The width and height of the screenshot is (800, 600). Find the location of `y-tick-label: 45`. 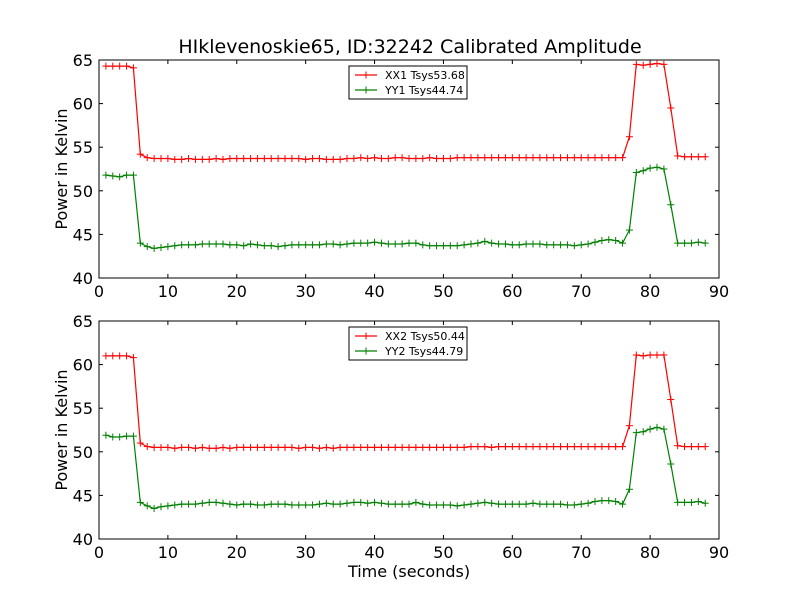

y-tick-label: 45 is located at coordinates (83, 234).